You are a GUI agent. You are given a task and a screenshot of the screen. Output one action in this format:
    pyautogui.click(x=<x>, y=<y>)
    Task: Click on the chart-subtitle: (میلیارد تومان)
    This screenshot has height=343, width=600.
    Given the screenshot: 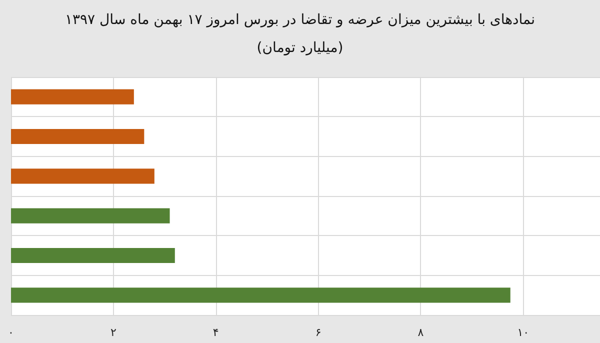 What is the action you would take?
    pyautogui.click(x=300, y=48)
    